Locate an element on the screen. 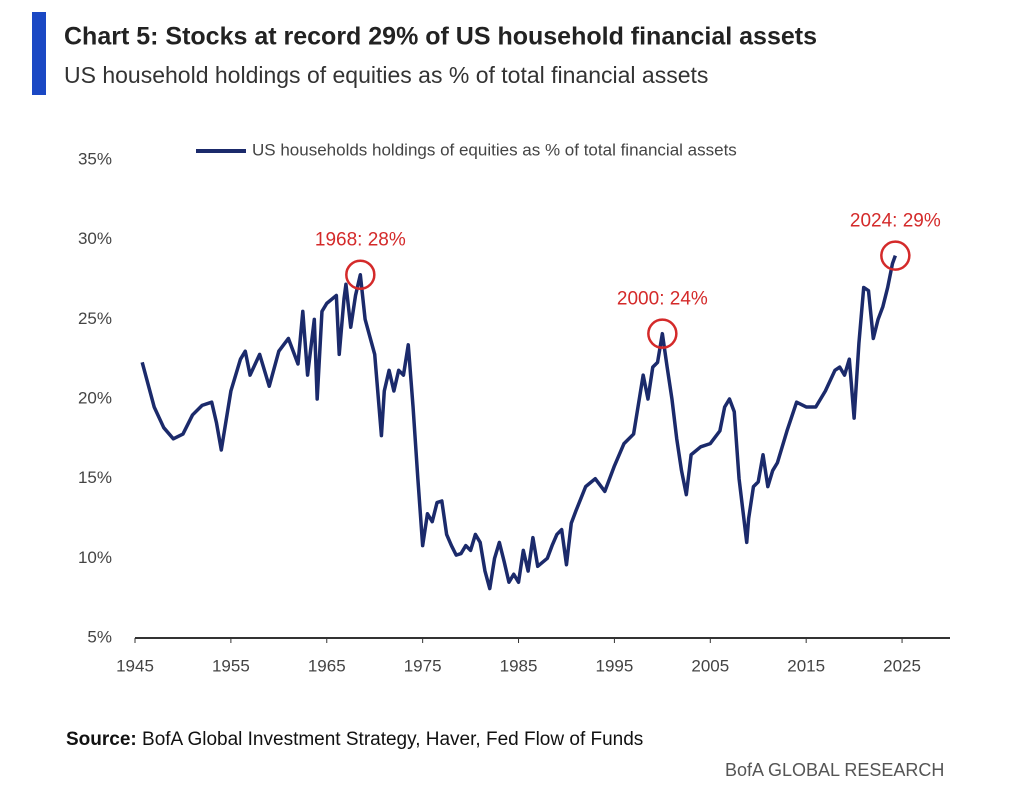 This screenshot has height=794, width=1021. y-tick-label: 35% is located at coordinates (95, 158).